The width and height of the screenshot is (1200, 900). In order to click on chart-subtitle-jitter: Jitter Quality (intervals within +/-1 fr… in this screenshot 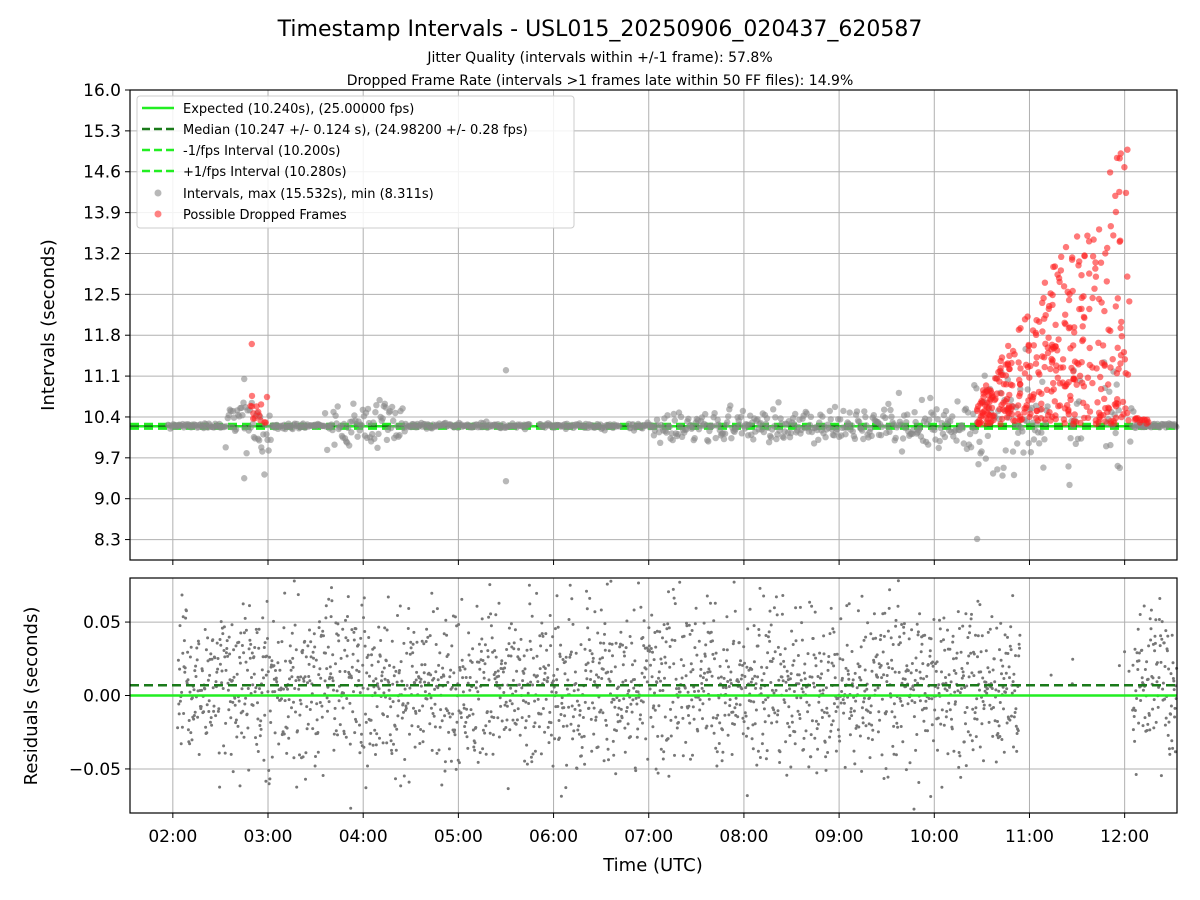, I will do `click(599, 58)`.